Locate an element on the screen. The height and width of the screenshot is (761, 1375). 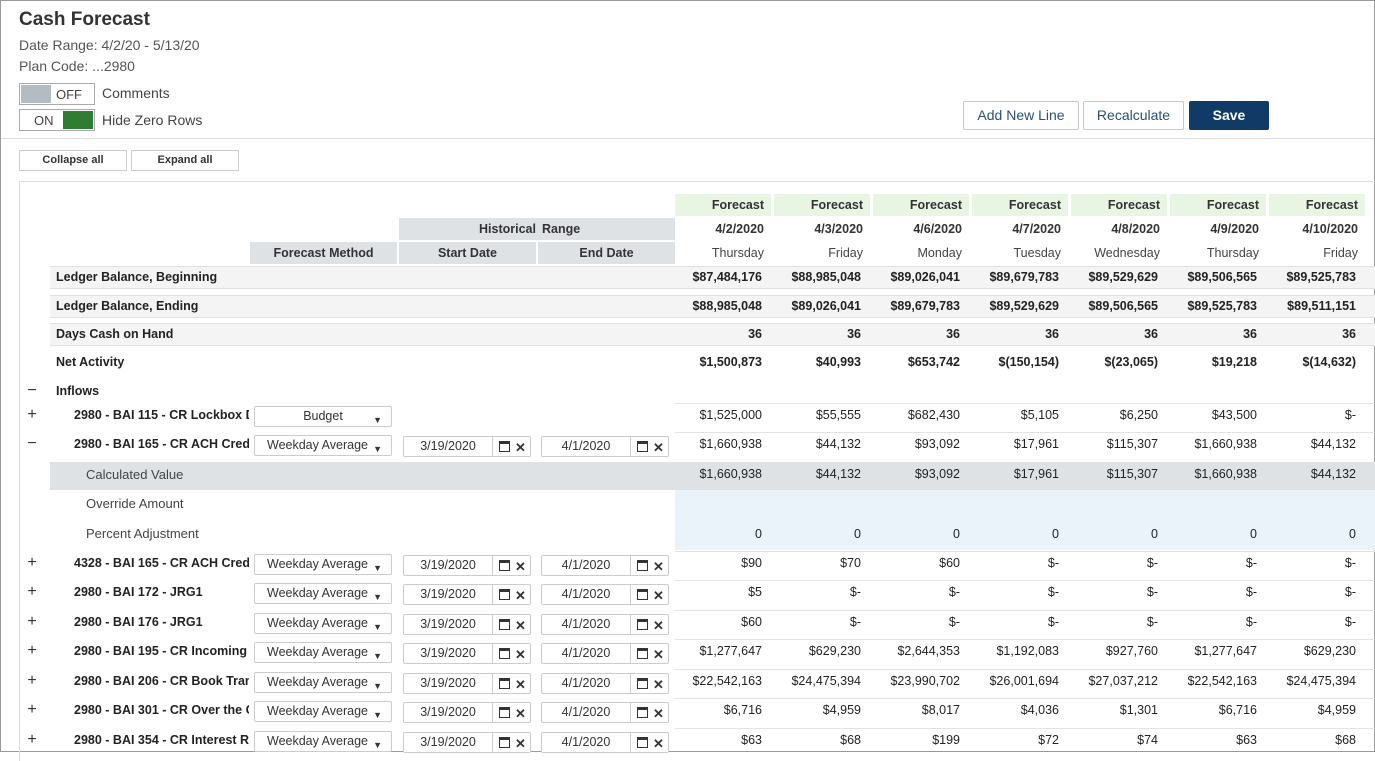
range-label: Range is located at coordinates (561, 229).